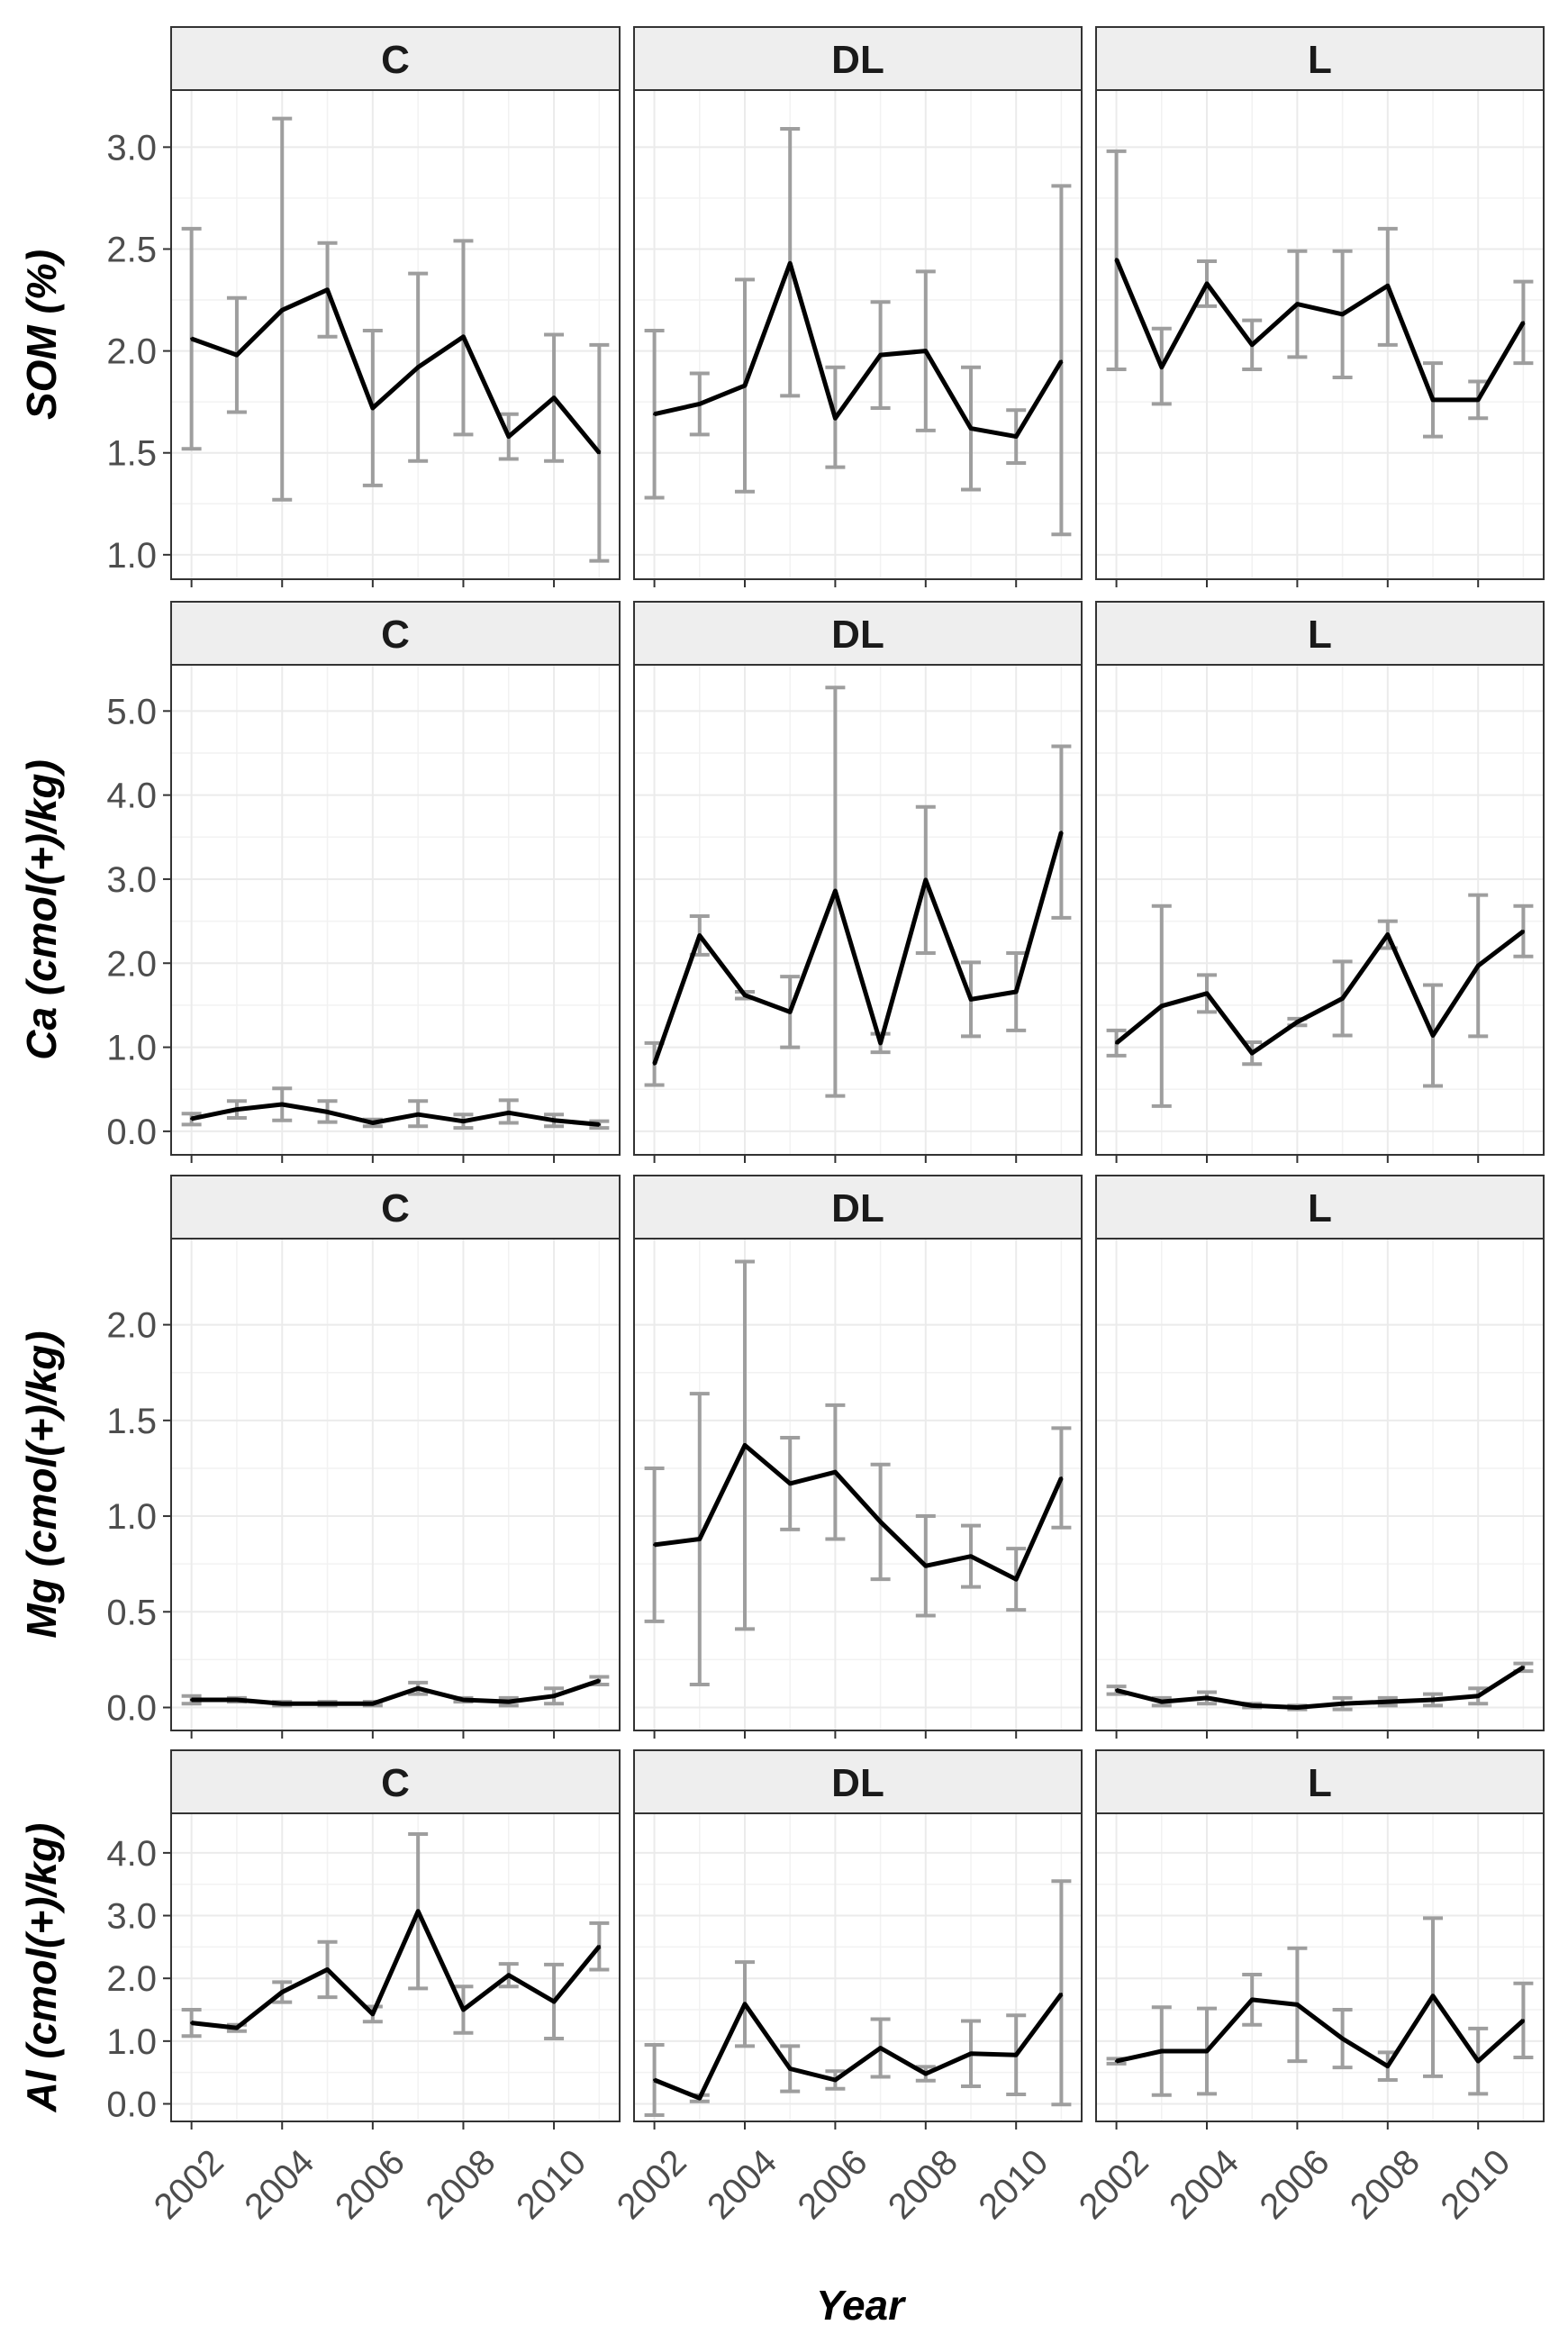 This screenshot has height=2334, width=1568. What do you see at coordinates (131, 556) in the screenshot?
I see `y-tick-label: 1.0` at bounding box center [131, 556].